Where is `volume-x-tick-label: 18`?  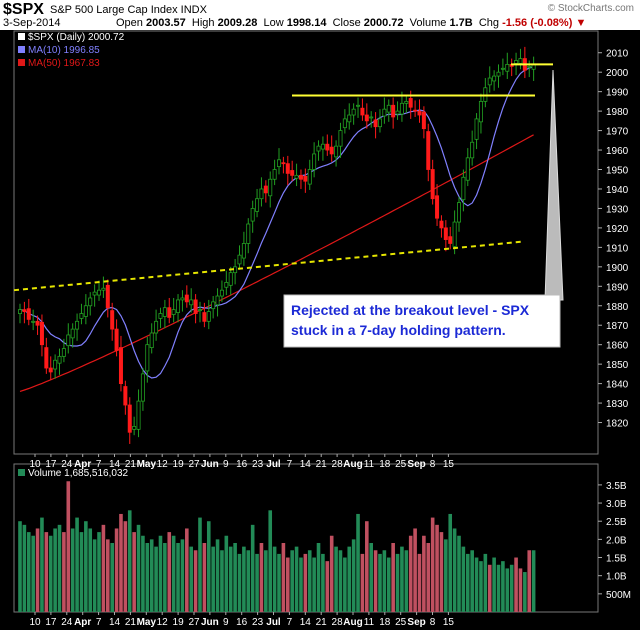
volume-x-tick-label: 18 is located at coordinates (385, 622).